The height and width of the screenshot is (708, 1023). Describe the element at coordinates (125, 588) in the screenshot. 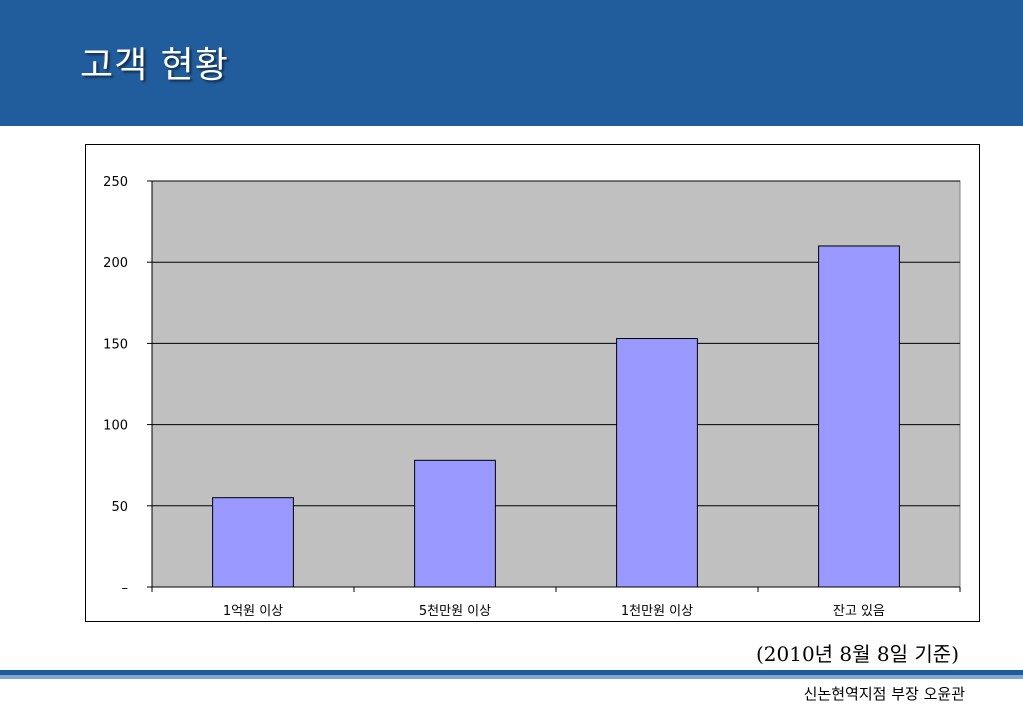

I see `y-tick-label: –` at that location.